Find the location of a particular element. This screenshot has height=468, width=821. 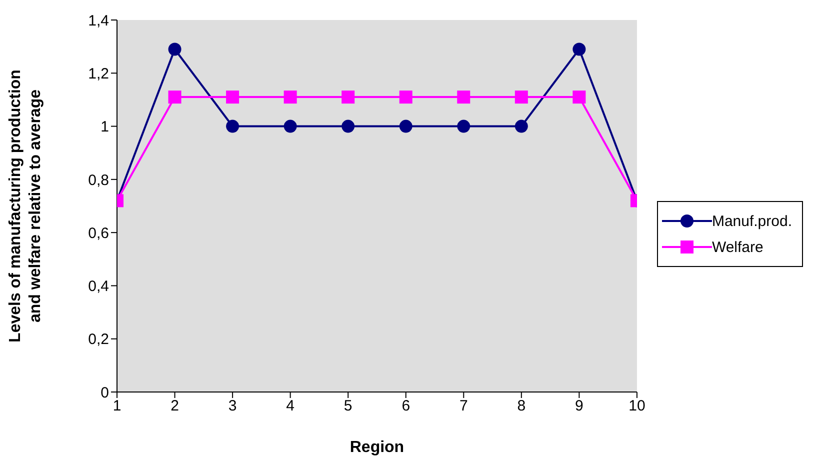

legend-label: Welfare is located at coordinates (738, 247).